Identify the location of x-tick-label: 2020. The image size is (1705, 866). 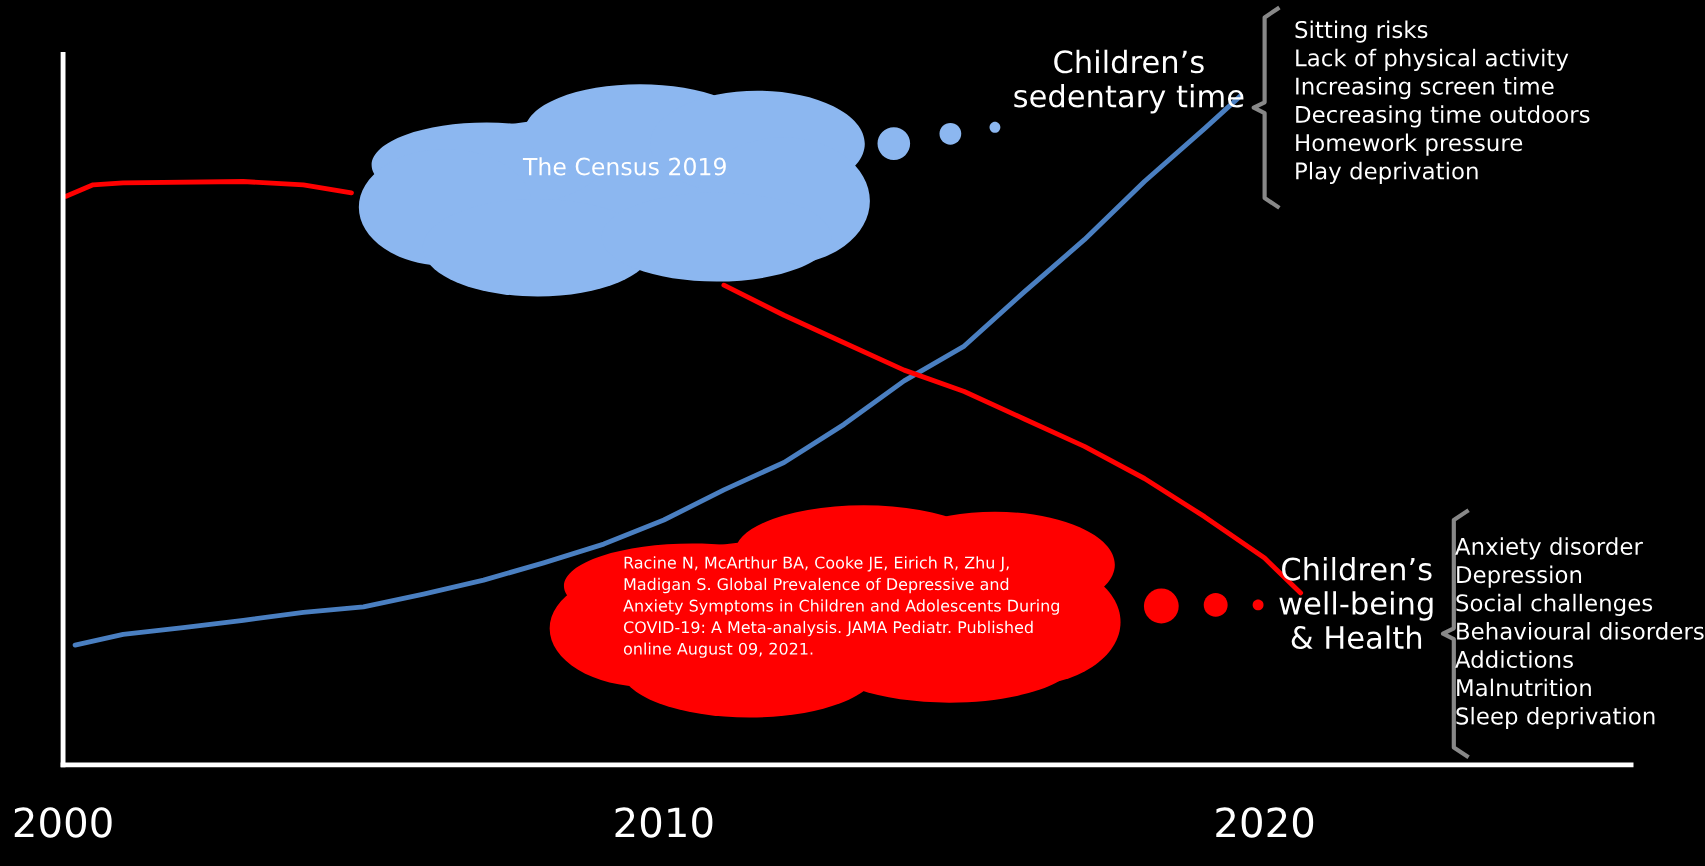
(1265, 822).